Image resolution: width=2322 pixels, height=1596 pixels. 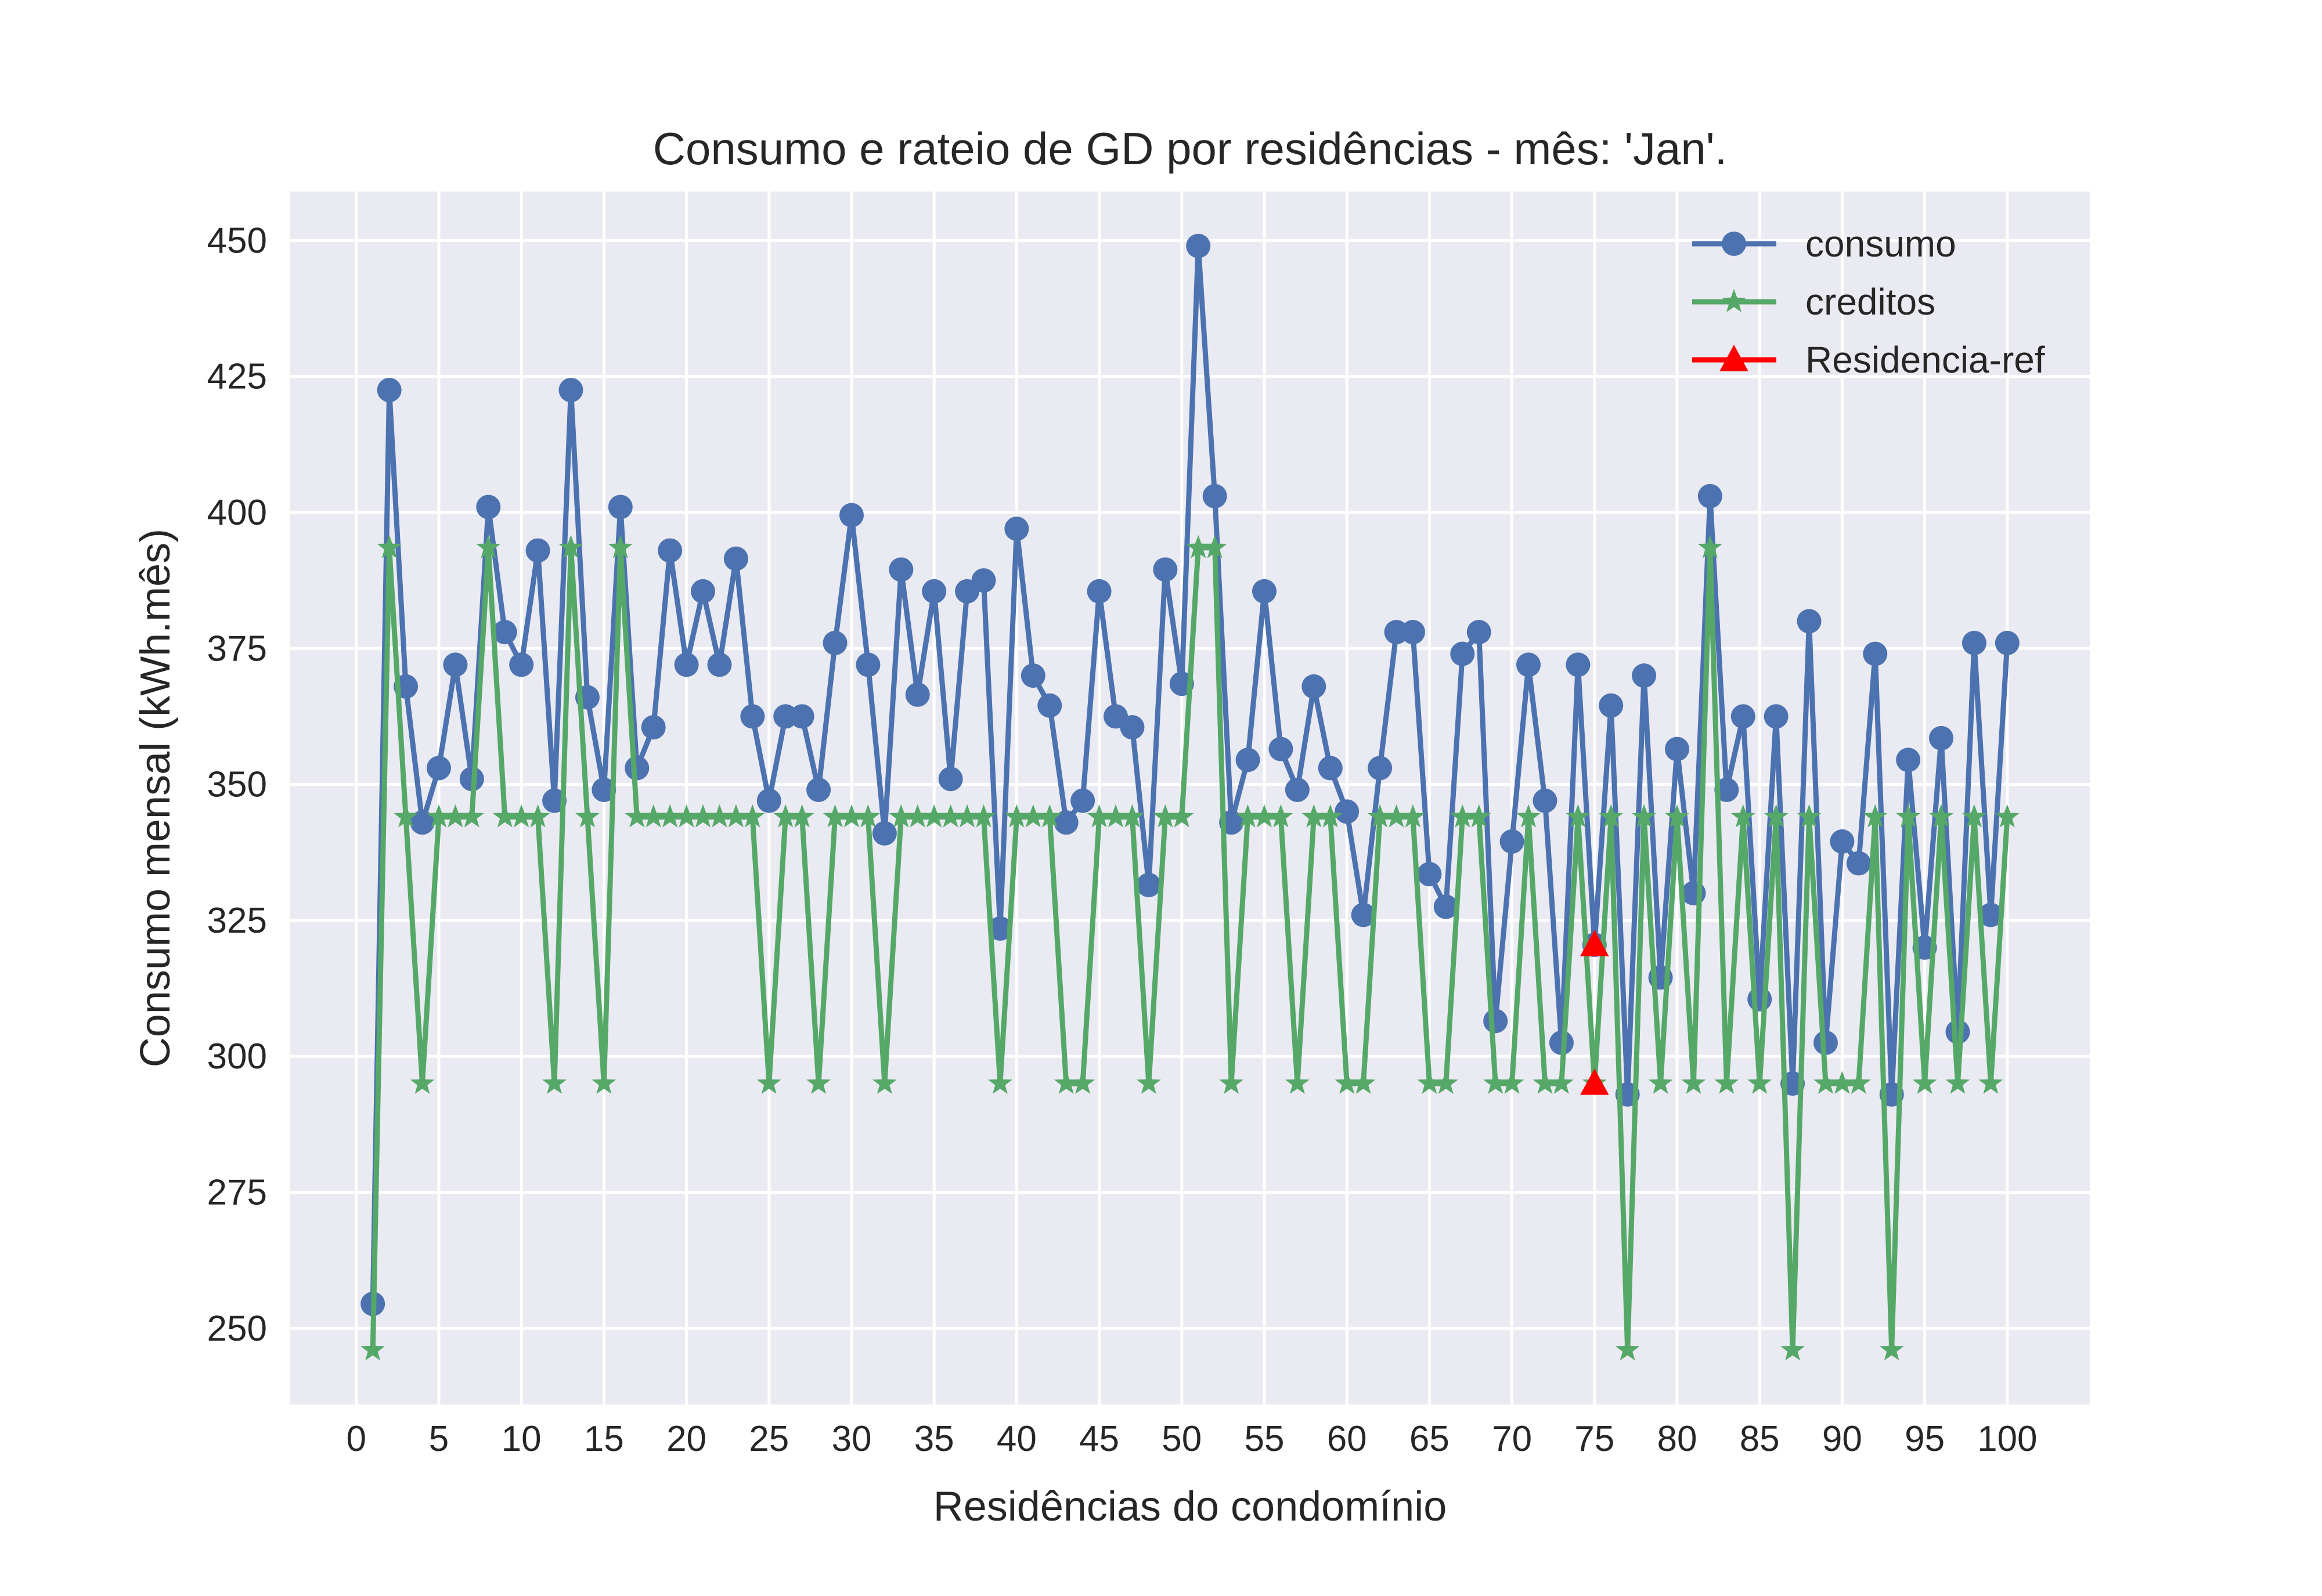 I want to click on y-tick-label: 350, so click(x=237, y=785).